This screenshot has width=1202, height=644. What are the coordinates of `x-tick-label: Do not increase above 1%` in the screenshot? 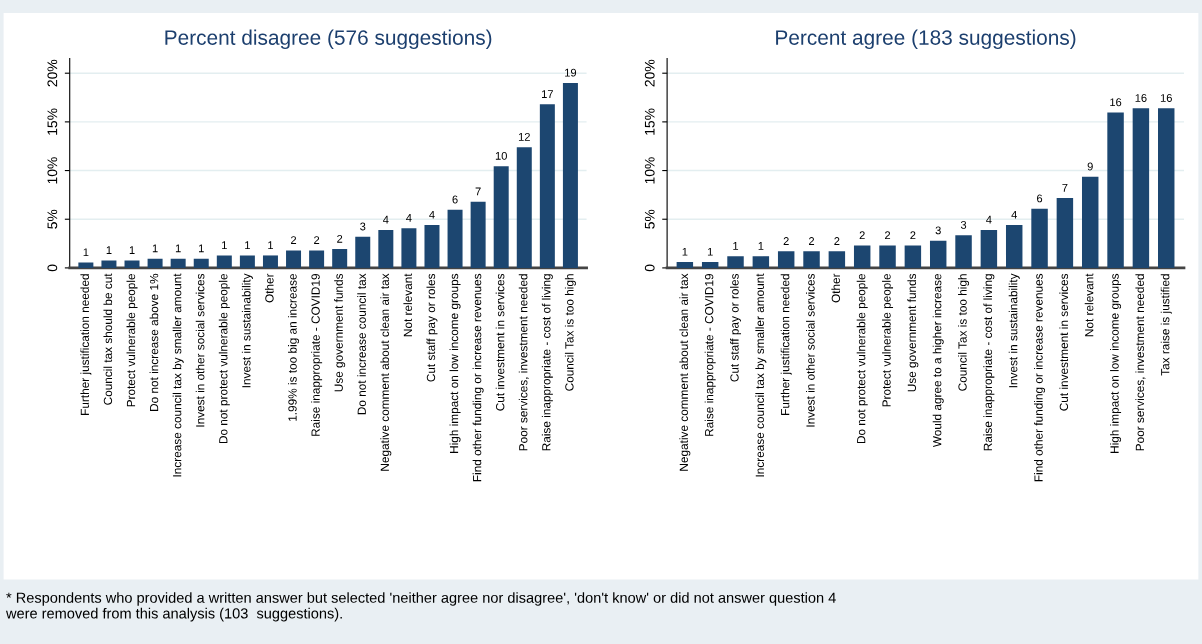 It's located at (154, 342).